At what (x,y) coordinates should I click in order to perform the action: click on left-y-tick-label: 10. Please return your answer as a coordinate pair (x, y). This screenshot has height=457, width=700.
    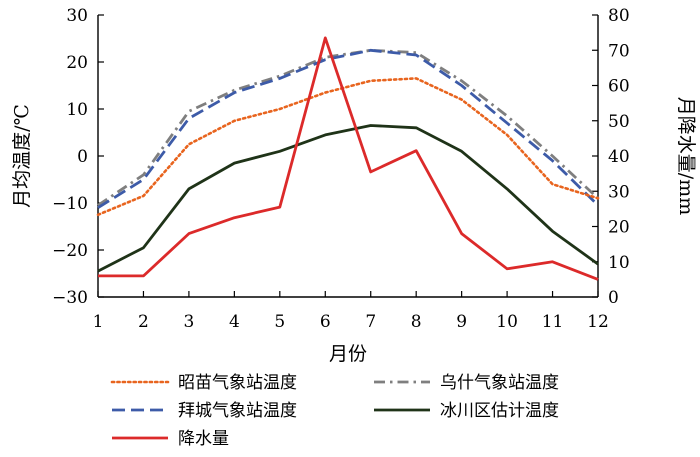
    Looking at the image, I should click on (77, 110).